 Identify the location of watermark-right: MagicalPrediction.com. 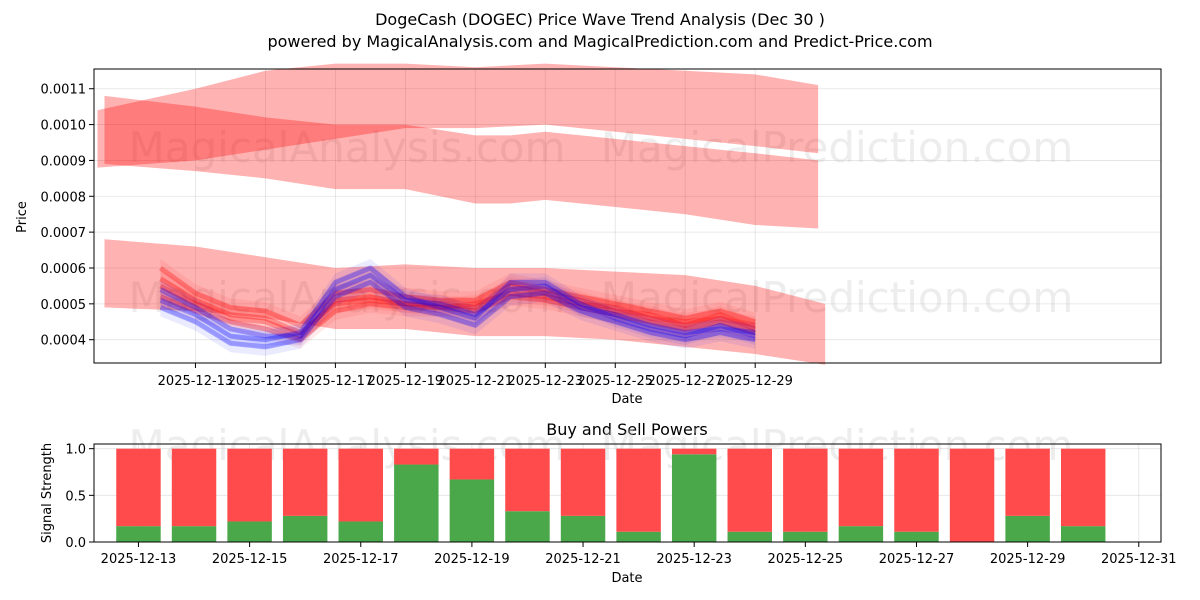
(837, 147).